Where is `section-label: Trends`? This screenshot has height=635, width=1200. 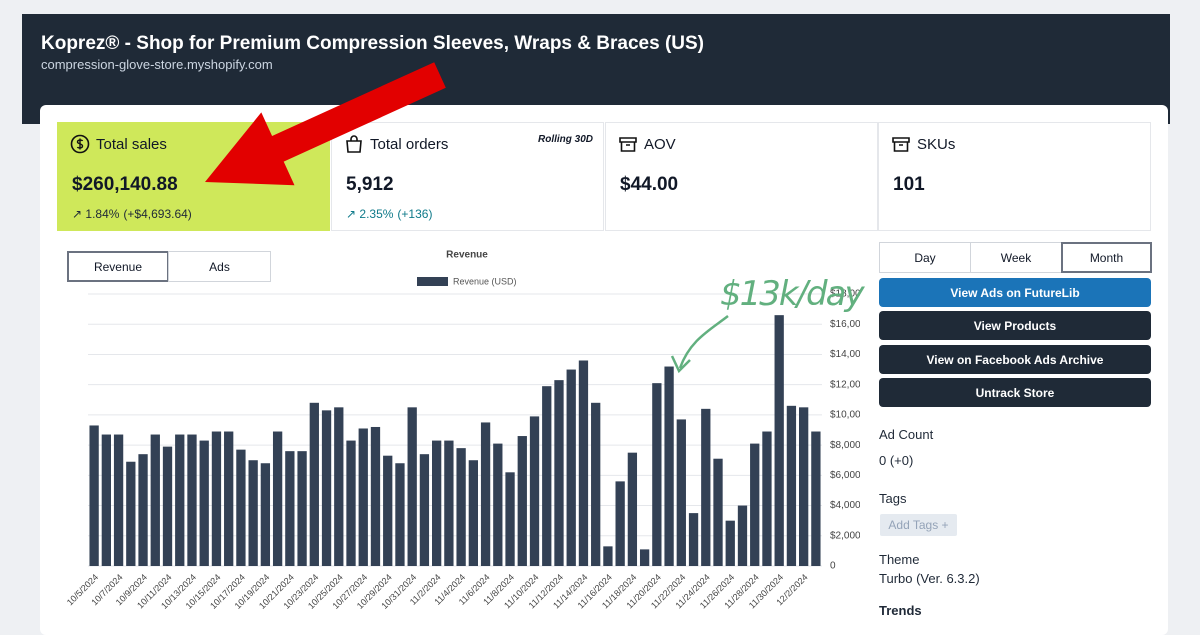
section-label: Trends is located at coordinates (900, 610).